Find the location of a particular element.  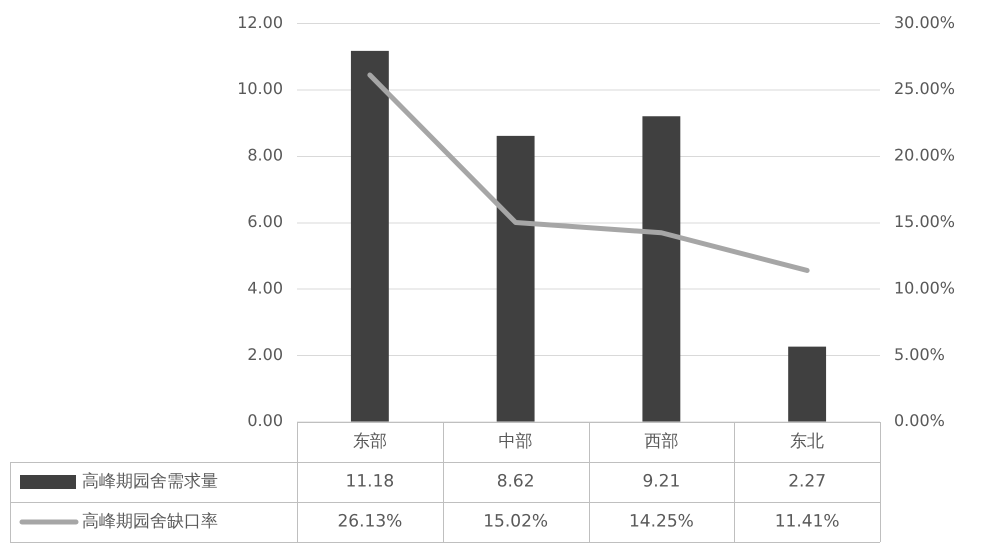

y2-tick-label: 20.00% is located at coordinates (925, 155).